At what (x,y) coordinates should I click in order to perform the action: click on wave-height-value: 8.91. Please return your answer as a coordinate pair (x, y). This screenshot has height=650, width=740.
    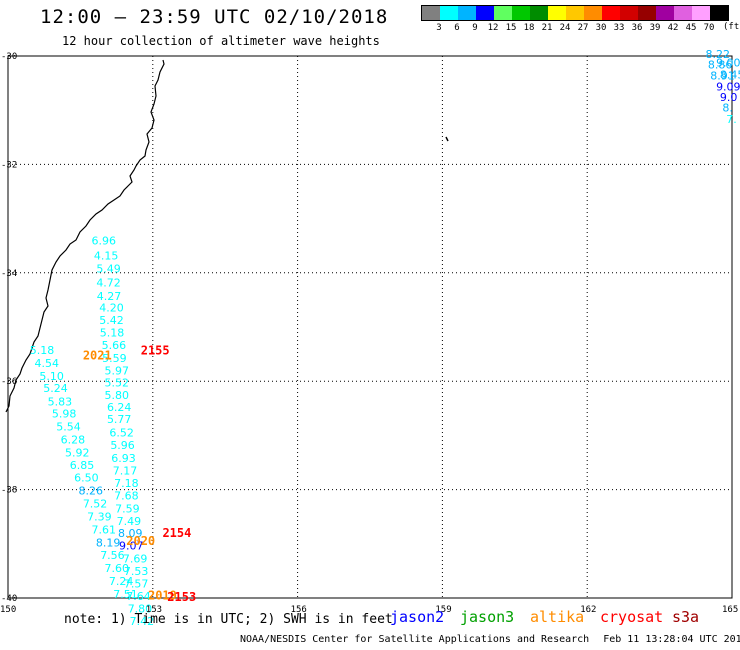
    Looking at the image, I should click on (722, 76).